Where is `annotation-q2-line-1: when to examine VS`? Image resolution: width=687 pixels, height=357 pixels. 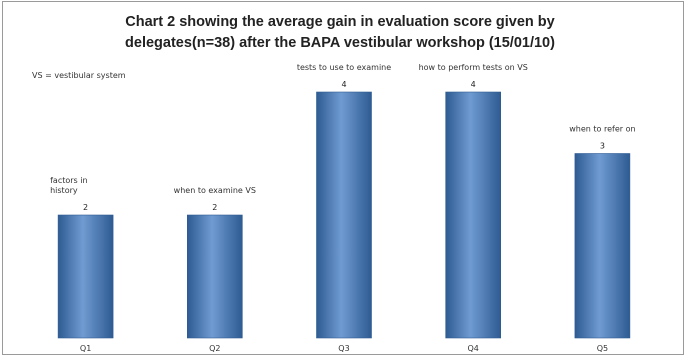
annotation-q2-line-1: when to examine VS is located at coordinates (215, 190).